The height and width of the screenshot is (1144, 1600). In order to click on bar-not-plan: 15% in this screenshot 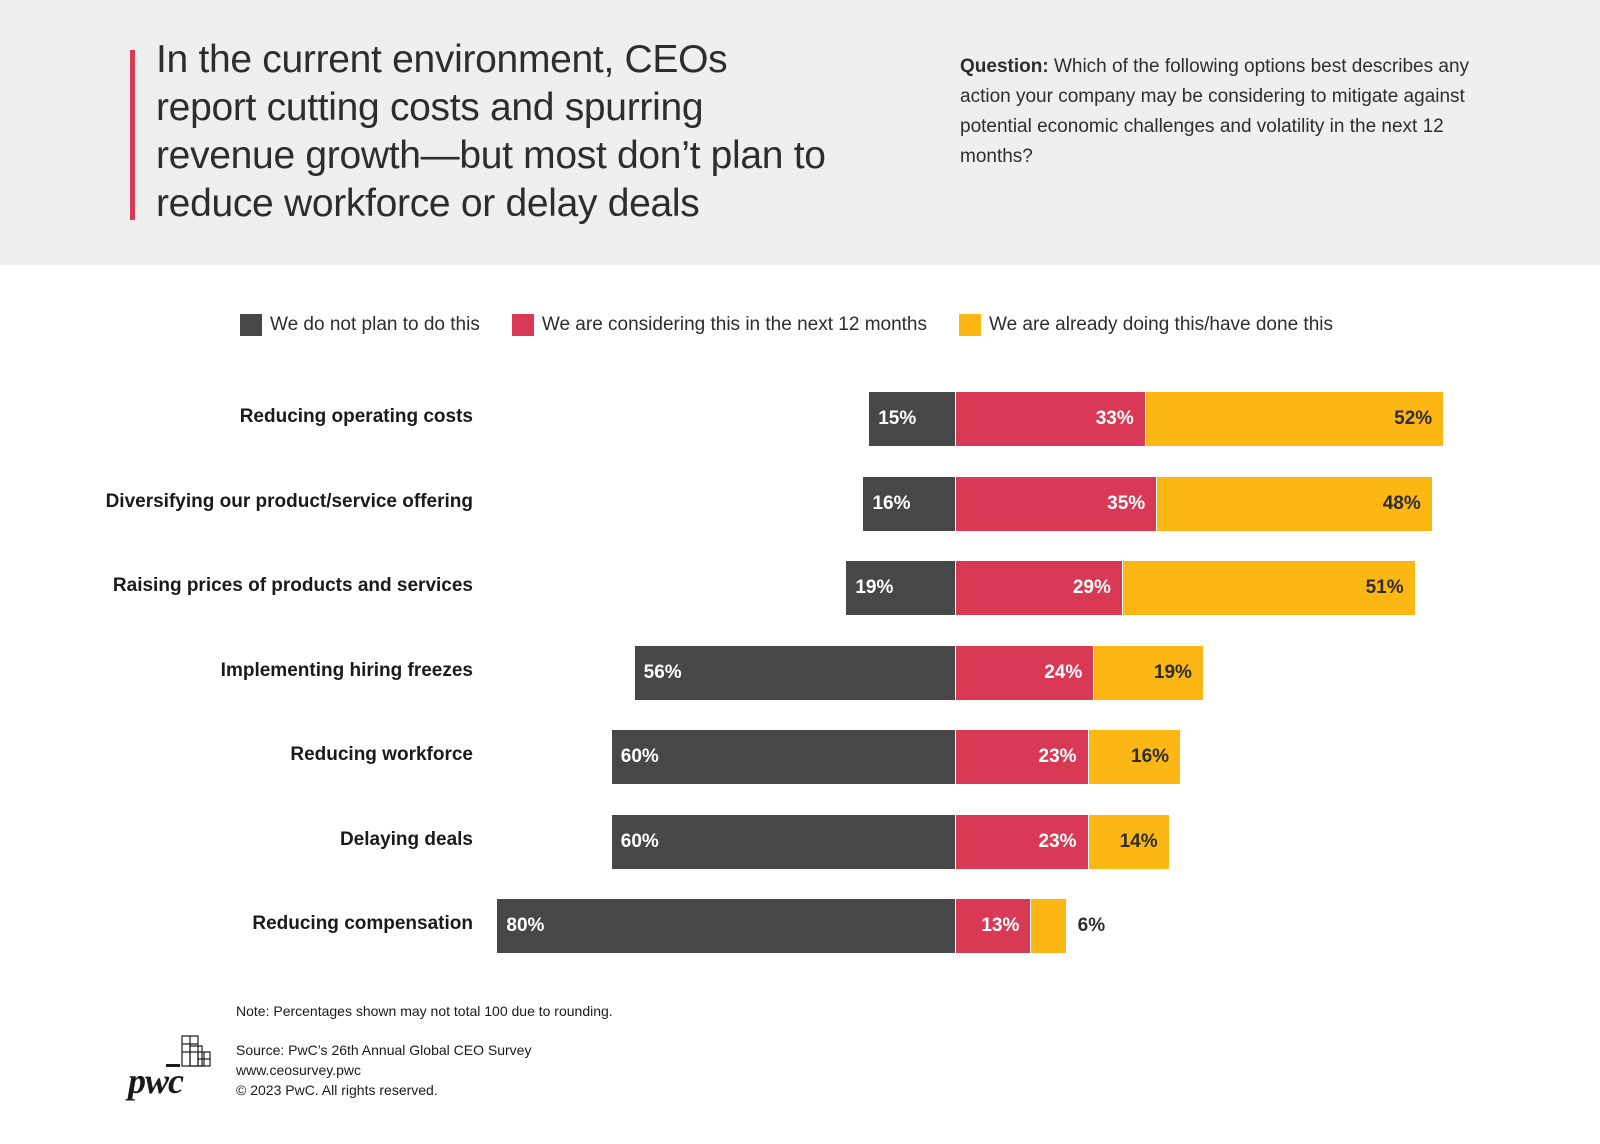, I will do `click(912, 419)`.